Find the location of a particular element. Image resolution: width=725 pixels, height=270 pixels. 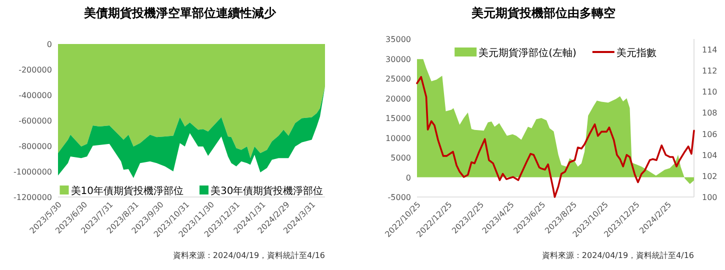

y-tick-label: 35000 is located at coordinates (398, 39).